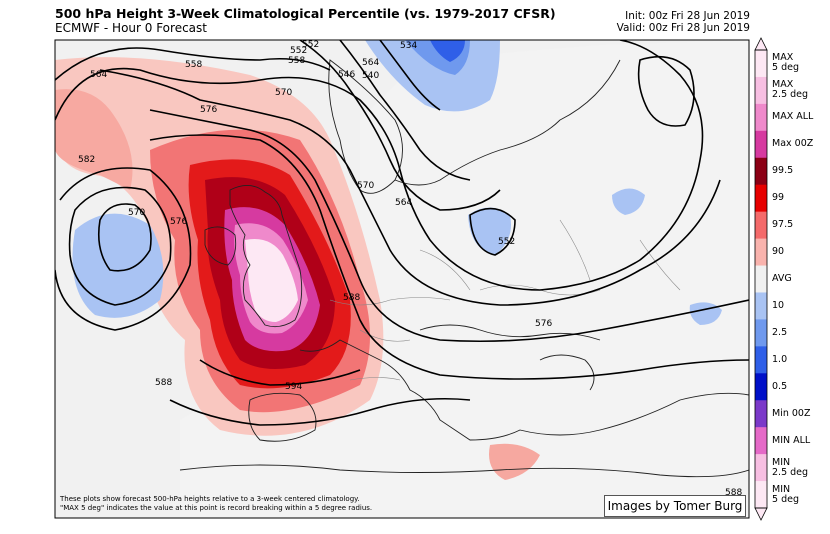  Describe the element at coordinates (761, 44) in the screenshot. I see `colorbar-max-arrow` at that location.